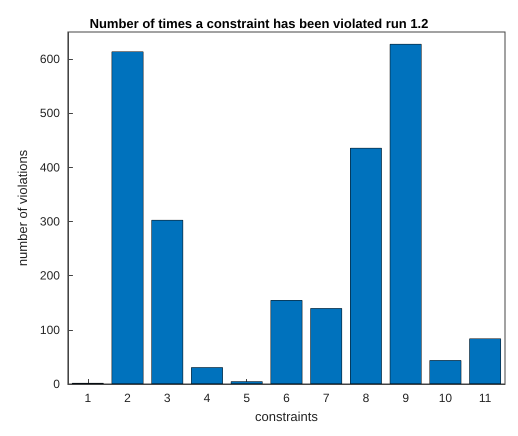  What do you see at coordinates (207, 398) in the screenshot?
I see `x-tick-label: 4` at bounding box center [207, 398].